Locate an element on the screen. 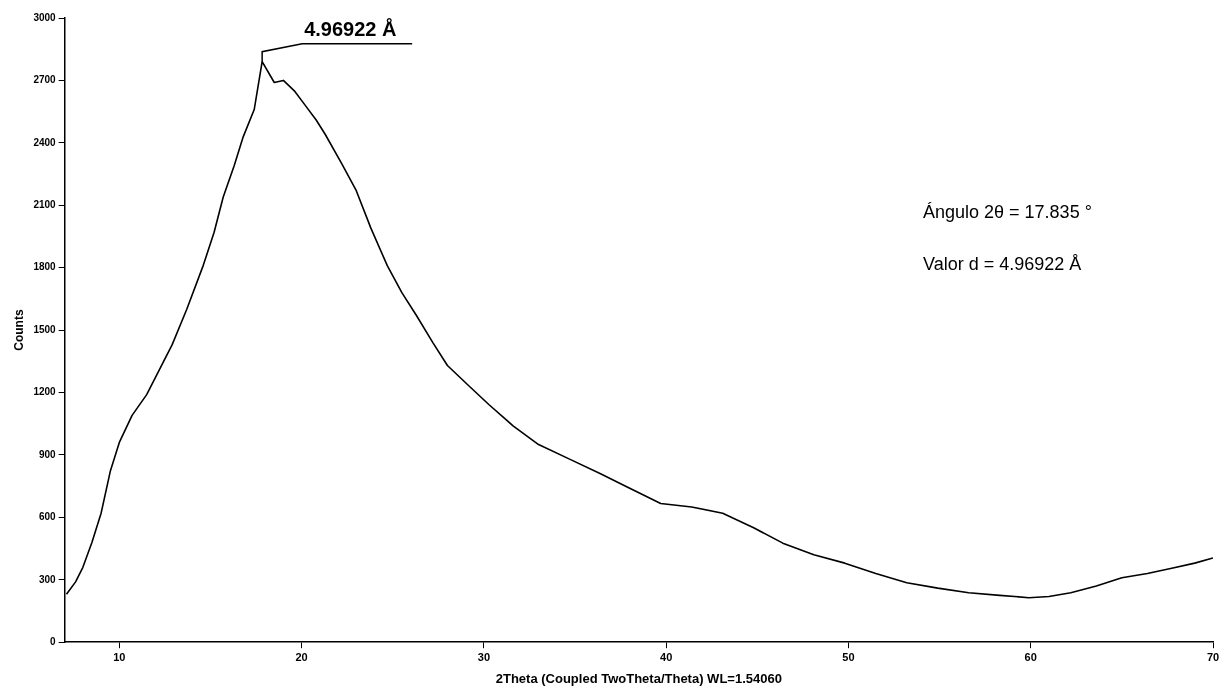 This screenshot has width=1231, height=699. y-tick-label: 2100 is located at coordinates (45, 205).